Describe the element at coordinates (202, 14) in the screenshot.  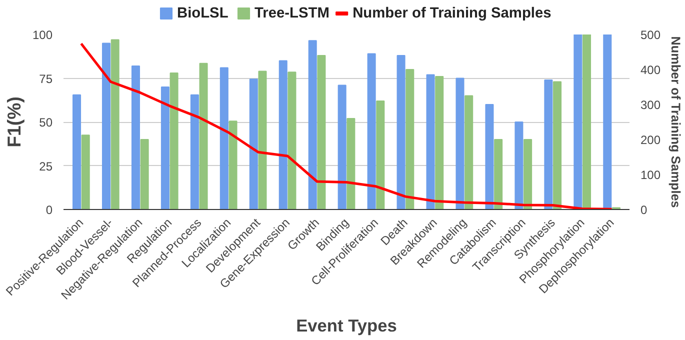
I see `legend-label: BioLSL` at that location.